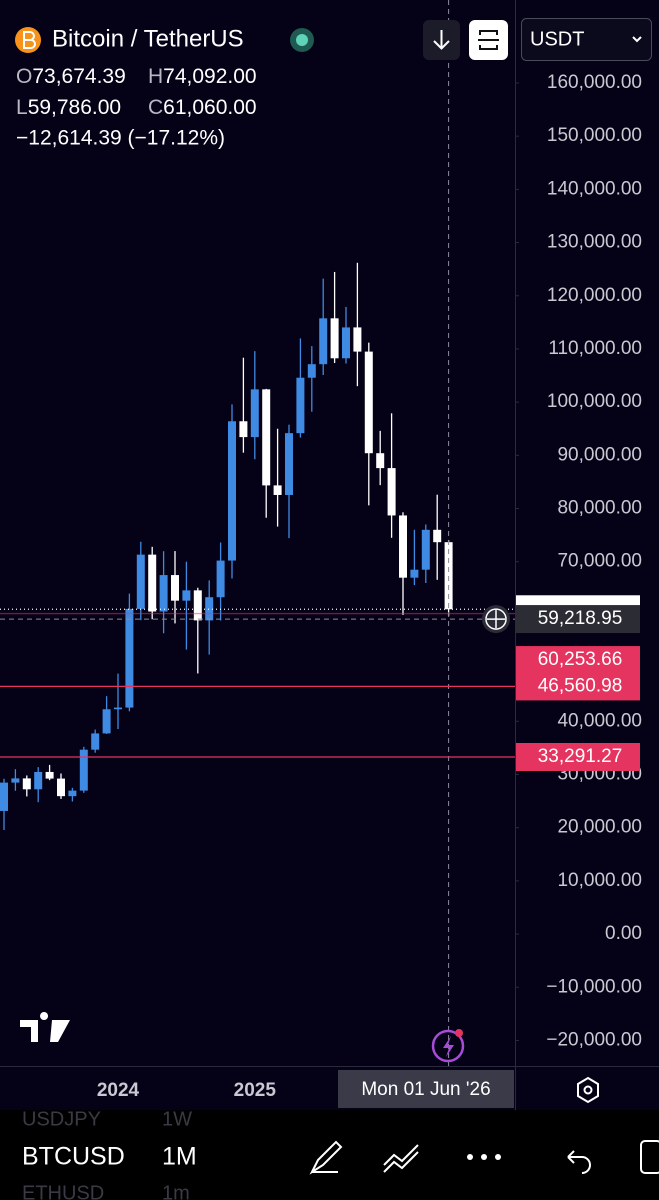 Image resolution: width=659 pixels, height=1200 pixels. I want to click on ohlc-item: O73,674.39, so click(71, 76).